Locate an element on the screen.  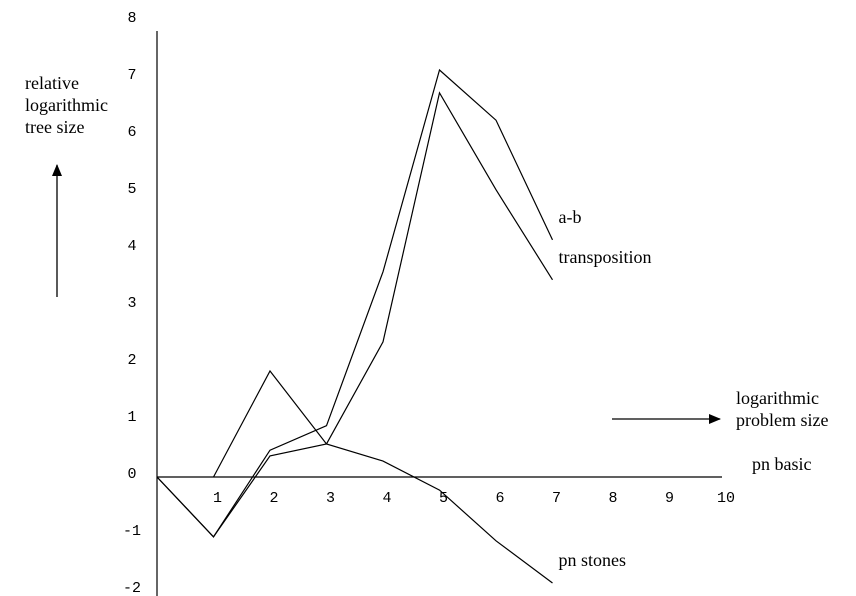
y-tick-label: 1 is located at coordinates (131, 417).